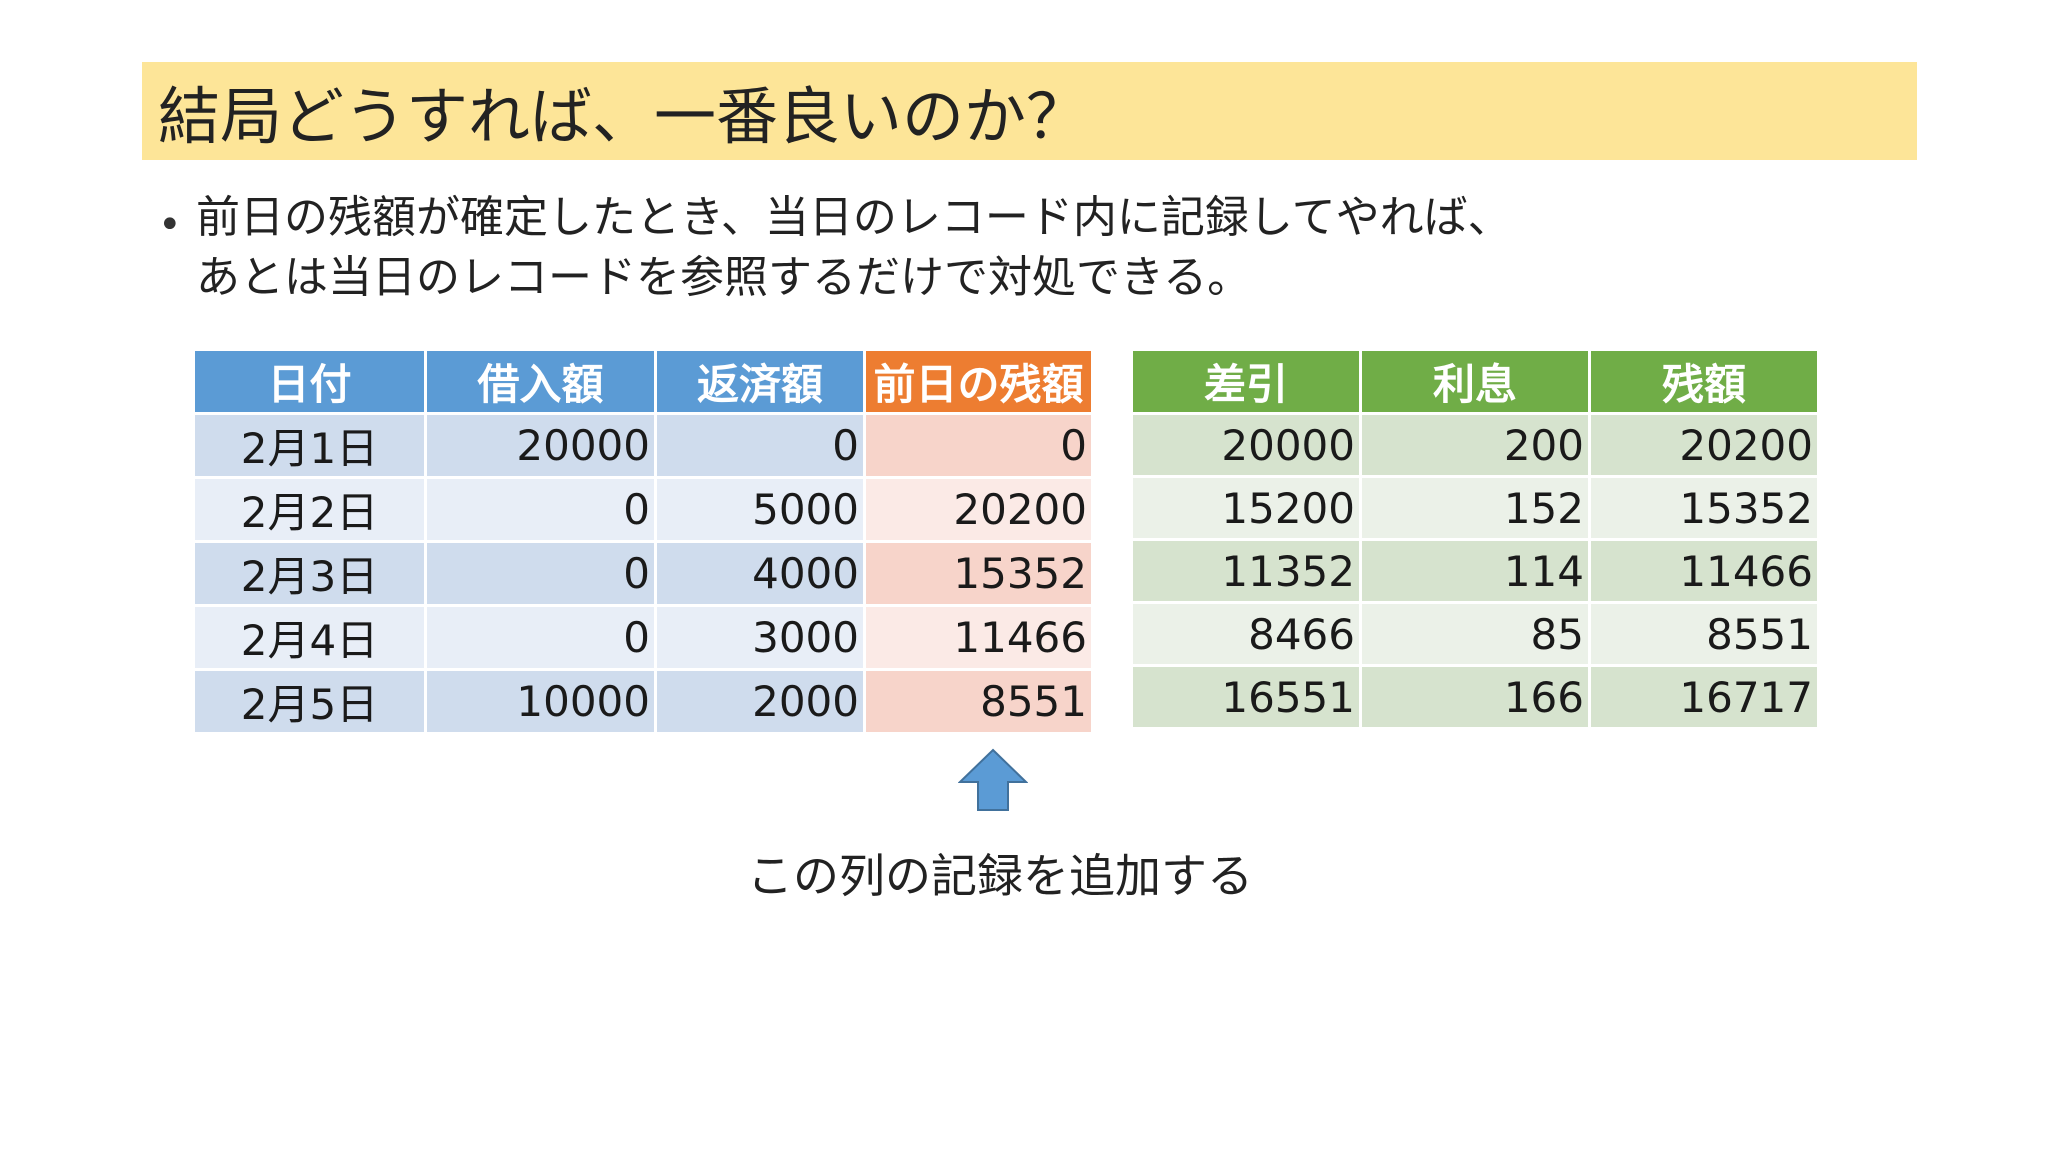 This screenshot has width=2048, height=1152. What do you see at coordinates (309, 637) in the screenshot?
I see `cell-date: 2月4日` at bounding box center [309, 637].